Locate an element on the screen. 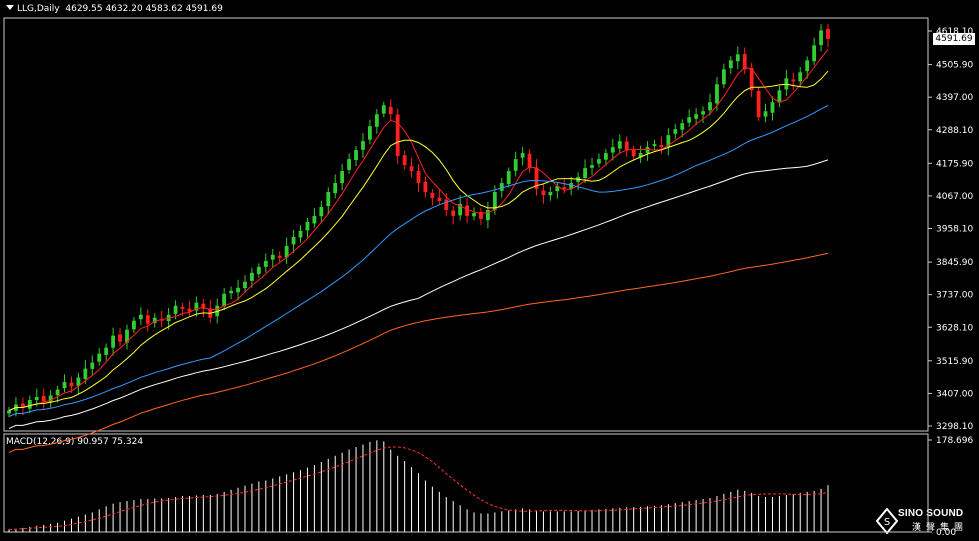  ohlc-readout: 4629.55 4632.20 4583.62 4591.69 is located at coordinates (144, 9).